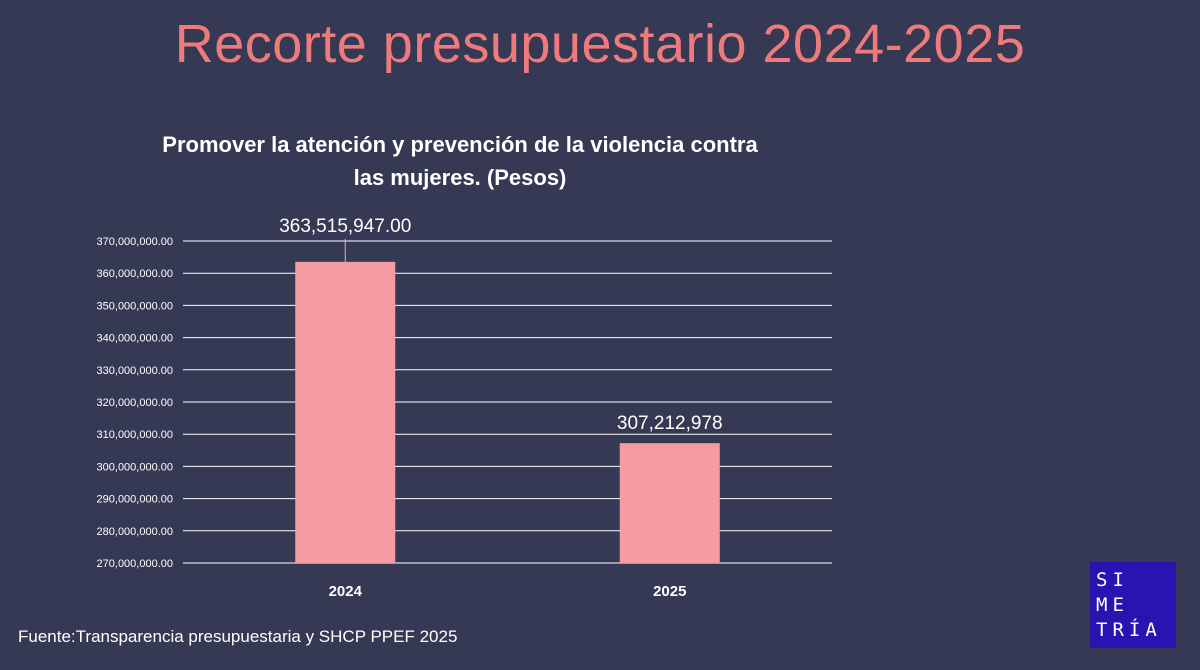 The height and width of the screenshot is (670, 1200). I want to click on simetria-logo: SI ME TRÍA, so click(1133, 605).